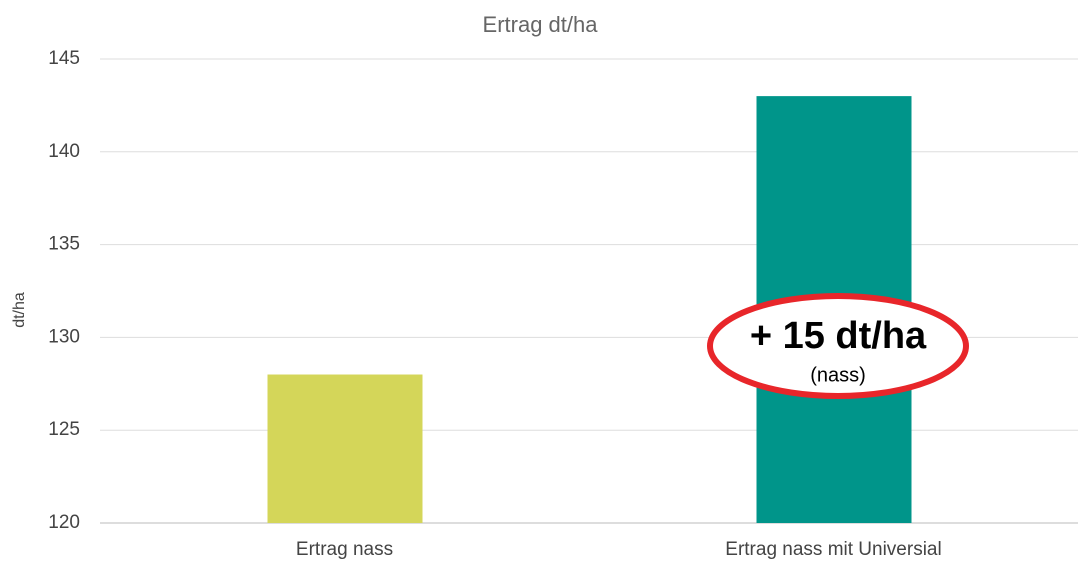 The height and width of the screenshot is (564, 1078). Describe the element at coordinates (833, 549) in the screenshot. I see `x-tick-label: Ertrag nass mit Universial` at that location.